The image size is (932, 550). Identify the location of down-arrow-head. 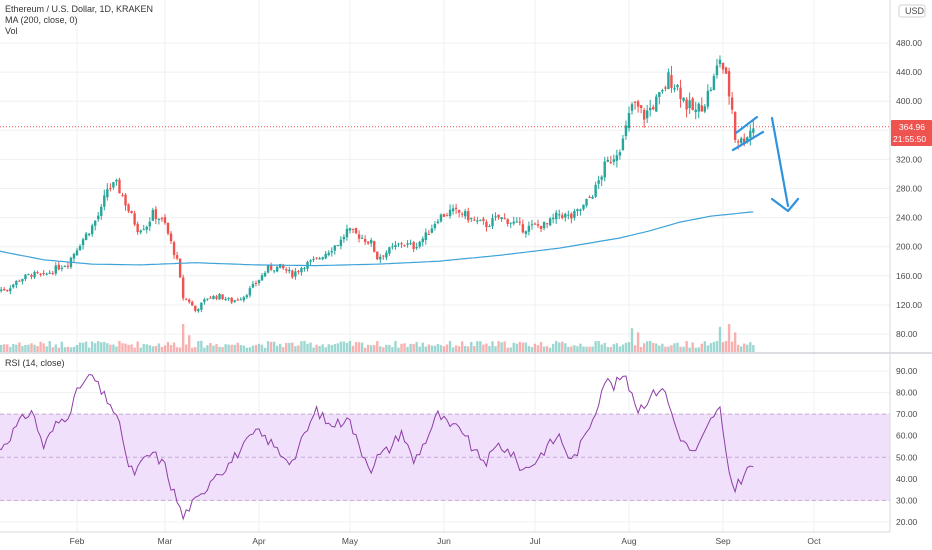
(785, 205).